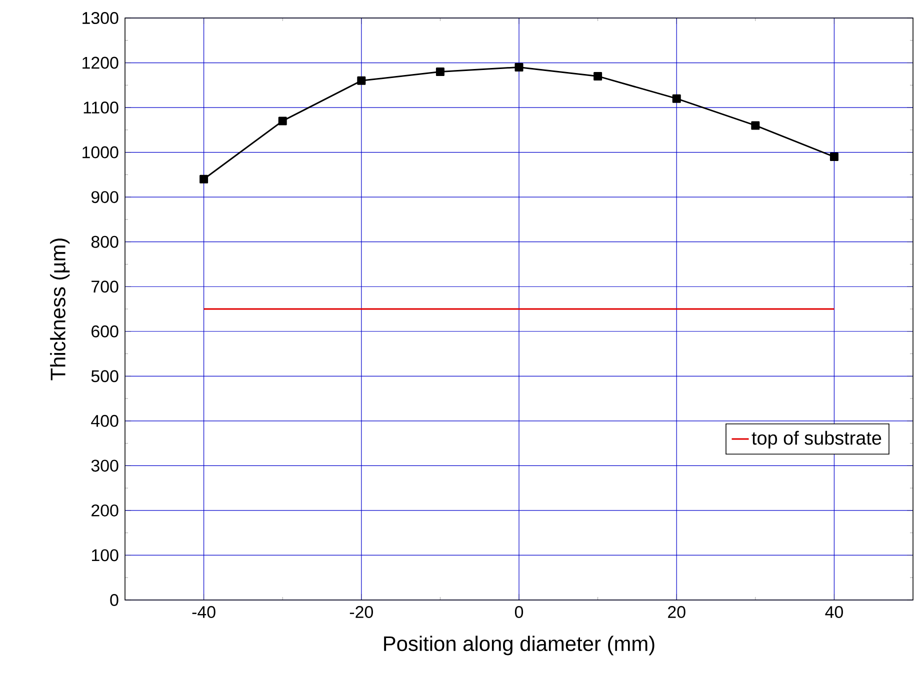 Image resolution: width=920 pixels, height=684 pixels. What do you see at coordinates (519, 612) in the screenshot?
I see `x-tick-label: 0` at bounding box center [519, 612].